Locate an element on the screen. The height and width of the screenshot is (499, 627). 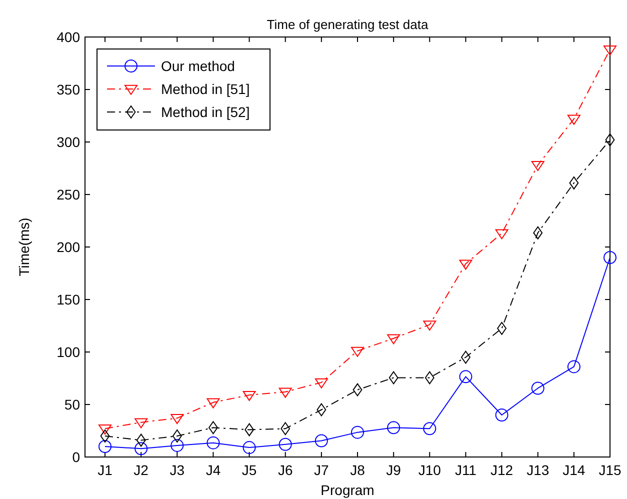
y-tick-label: 100 is located at coordinates (68, 352).